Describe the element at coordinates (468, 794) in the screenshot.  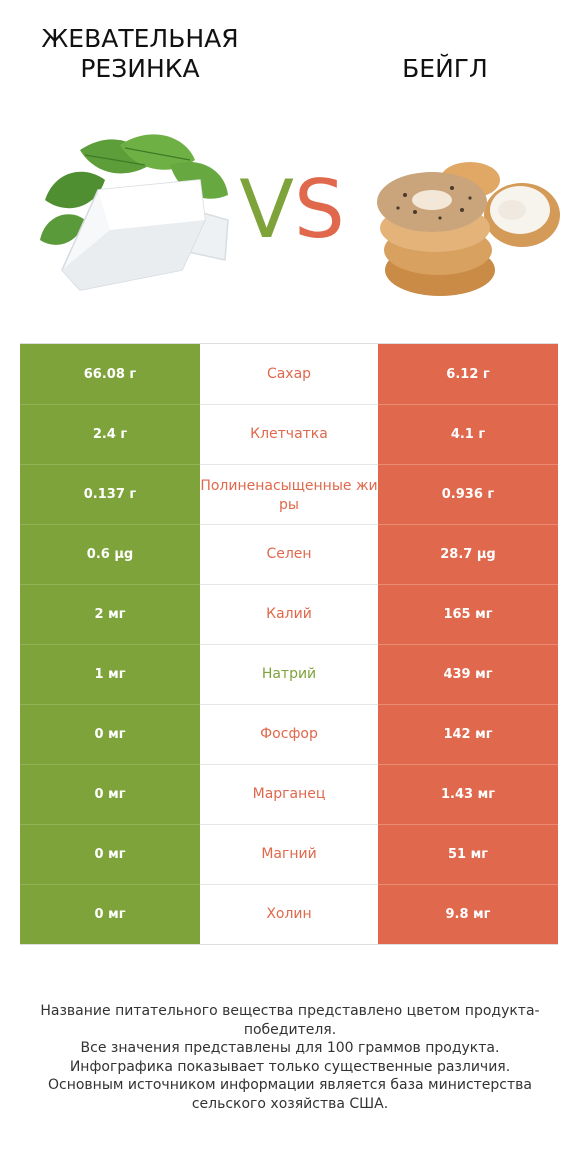
I see `right-value-cell: 1.43 мг` at that location.